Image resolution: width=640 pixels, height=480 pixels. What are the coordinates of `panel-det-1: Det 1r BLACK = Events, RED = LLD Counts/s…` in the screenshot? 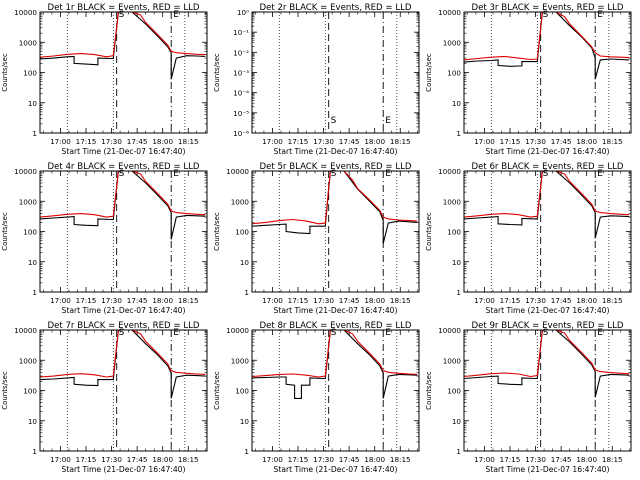 It's located at (104, 79).